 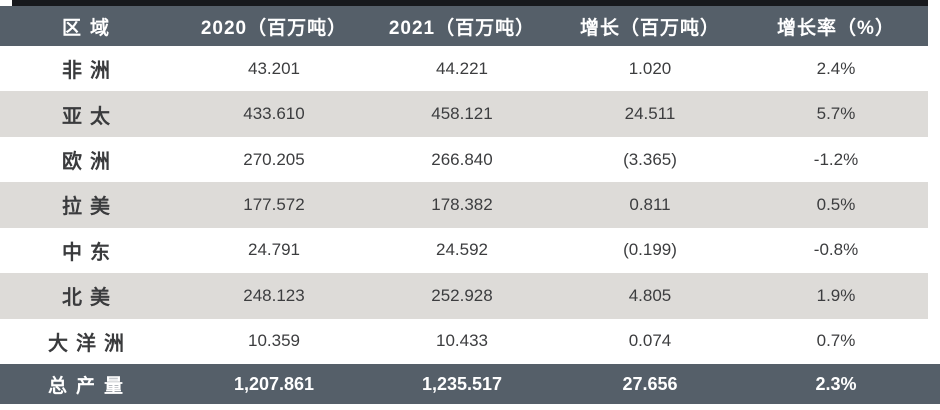 What do you see at coordinates (274, 295) in the screenshot?
I see `value-2020-cell: 248.123` at bounding box center [274, 295].